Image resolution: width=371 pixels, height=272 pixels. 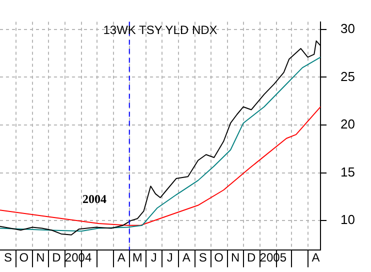 What do you see at coordinates (137, 257) in the screenshot?
I see `x-tick-label: M` at bounding box center [137, 257].